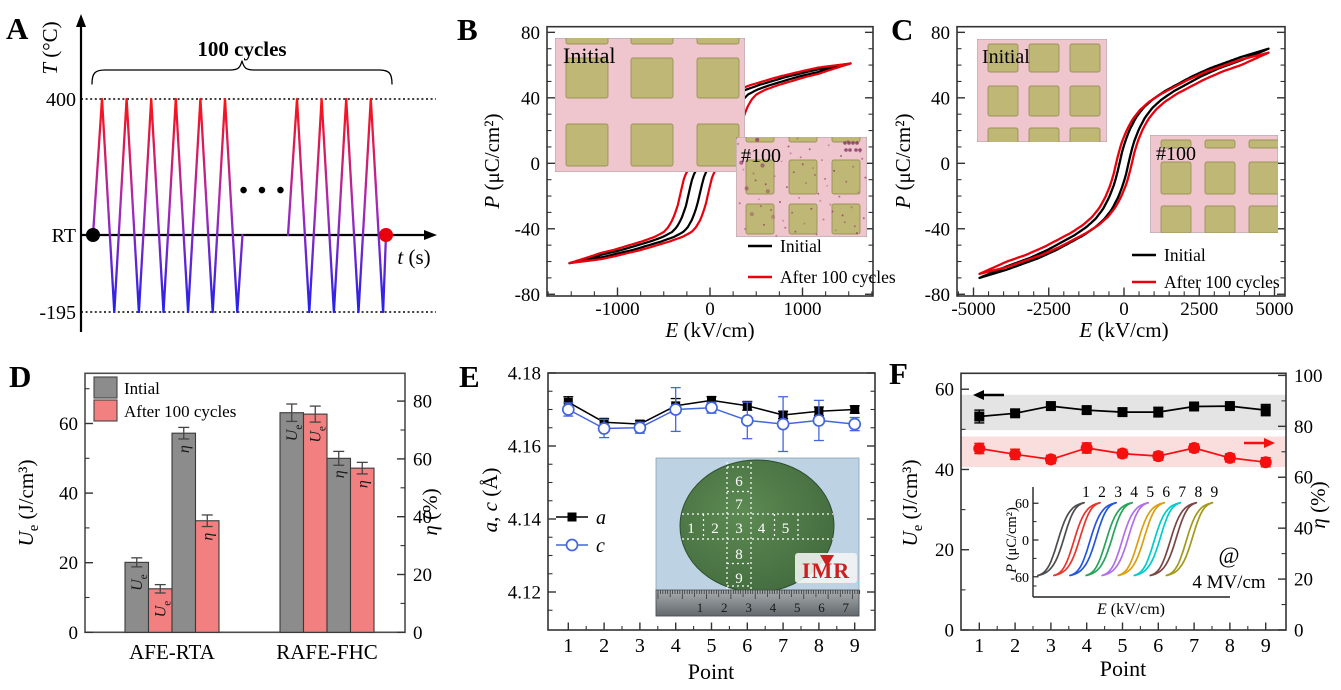 The image size is (1341, 690). What do you see at coordinates (524, 374) in the screenshot?
I see `y-tick-label: 4.18` at bounding box center [524, 374].